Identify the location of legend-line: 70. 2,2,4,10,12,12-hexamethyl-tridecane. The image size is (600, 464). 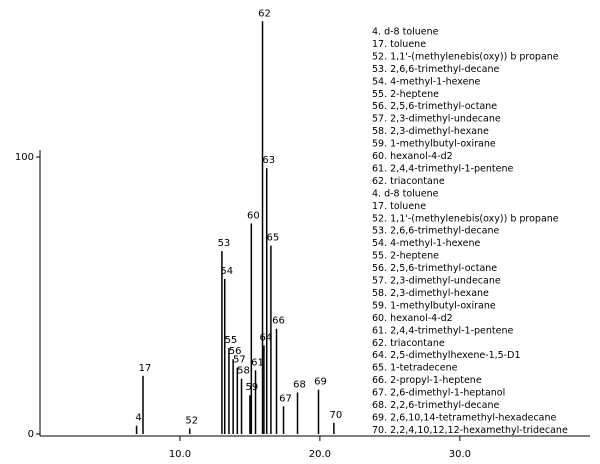
(470, 430).